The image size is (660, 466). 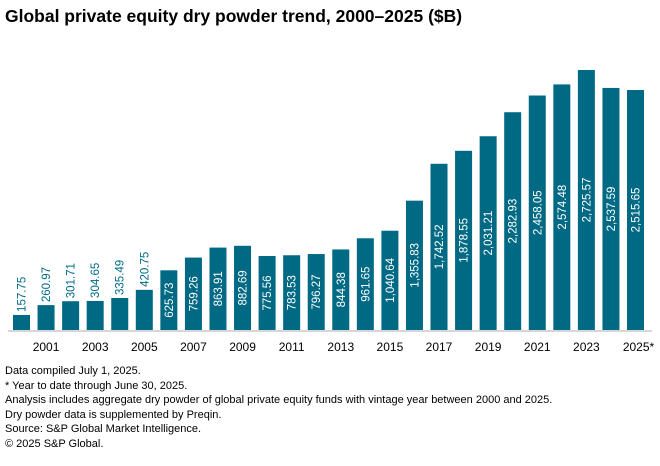 What do you see at coordinates (46, 347) in the screenshot?
I see `x-tick-label-2001: 2001` at bounding box center [46, 347].